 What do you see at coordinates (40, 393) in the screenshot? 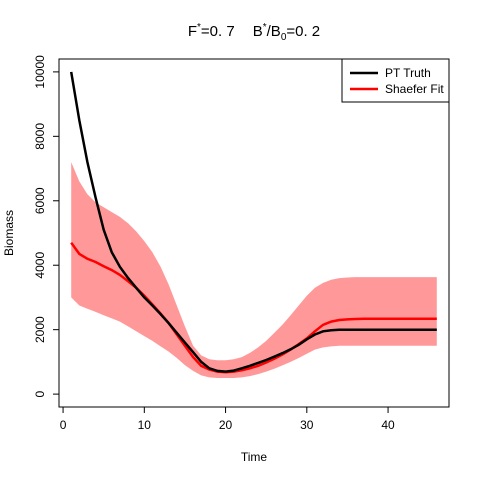
I see `y-tick-label: 0` at bounding box center [40, 393].